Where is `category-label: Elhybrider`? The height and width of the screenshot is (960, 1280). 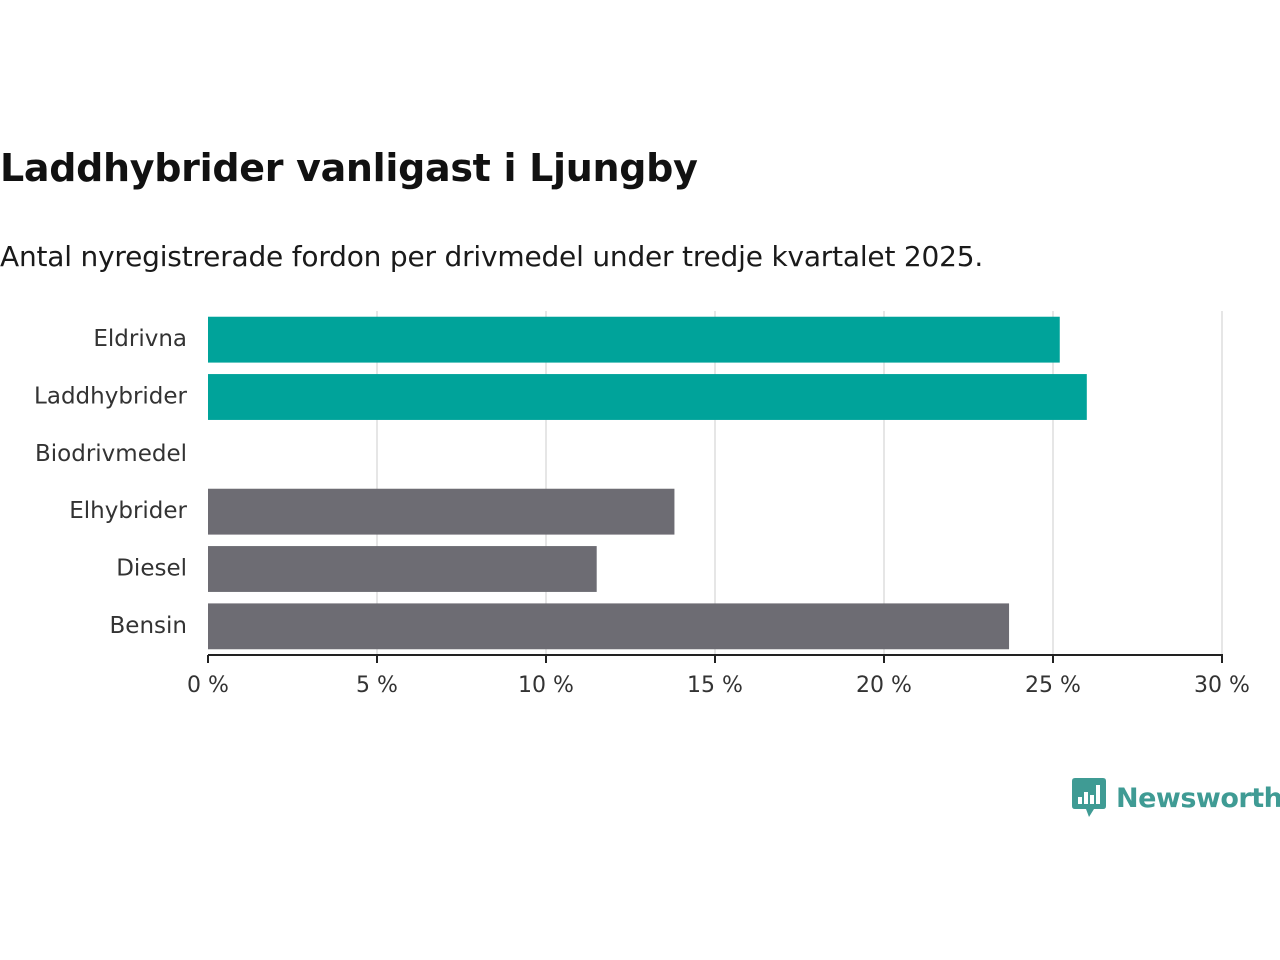 category-label: Elhybrider is located at coordinates (128, 511).